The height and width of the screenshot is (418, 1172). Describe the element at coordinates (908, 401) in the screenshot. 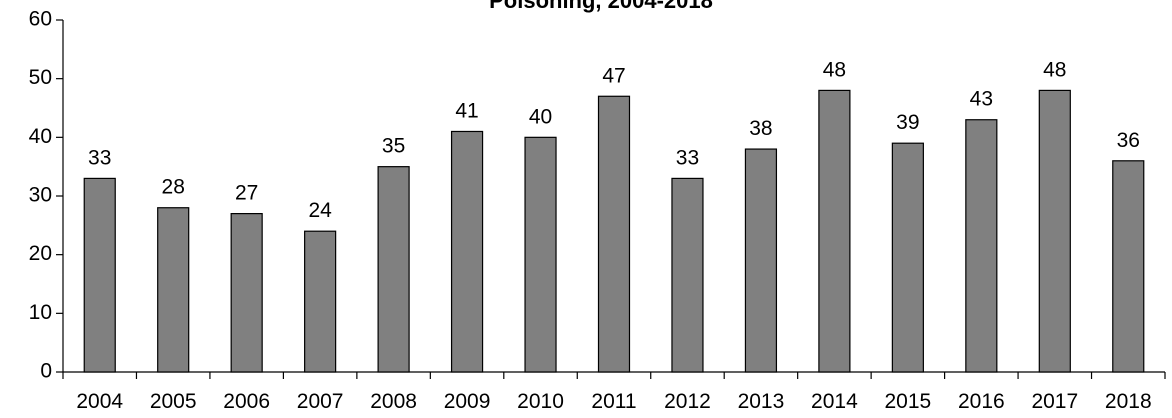

I see `x-tick-label: 2015` at that location.